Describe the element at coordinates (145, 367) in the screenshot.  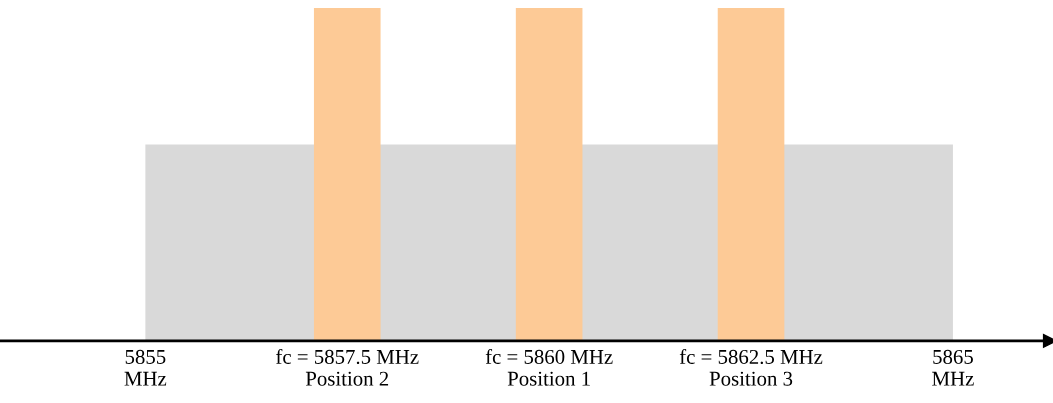
I see `x-tick-label: 5855 MHz` at that location.